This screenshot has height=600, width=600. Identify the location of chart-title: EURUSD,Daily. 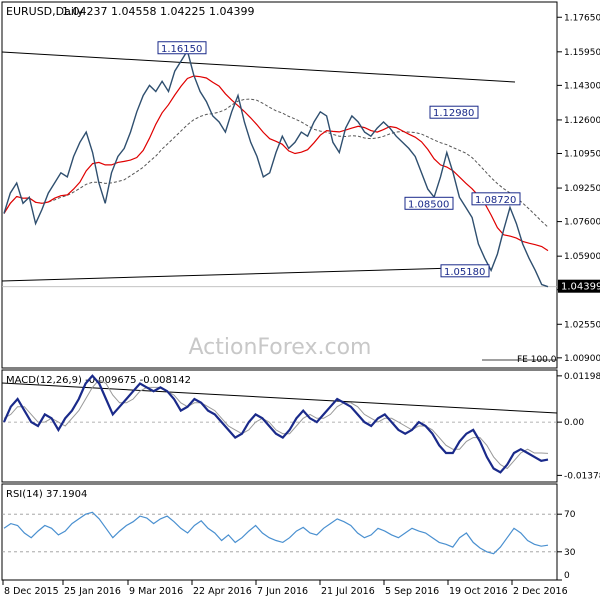
(45, 11).